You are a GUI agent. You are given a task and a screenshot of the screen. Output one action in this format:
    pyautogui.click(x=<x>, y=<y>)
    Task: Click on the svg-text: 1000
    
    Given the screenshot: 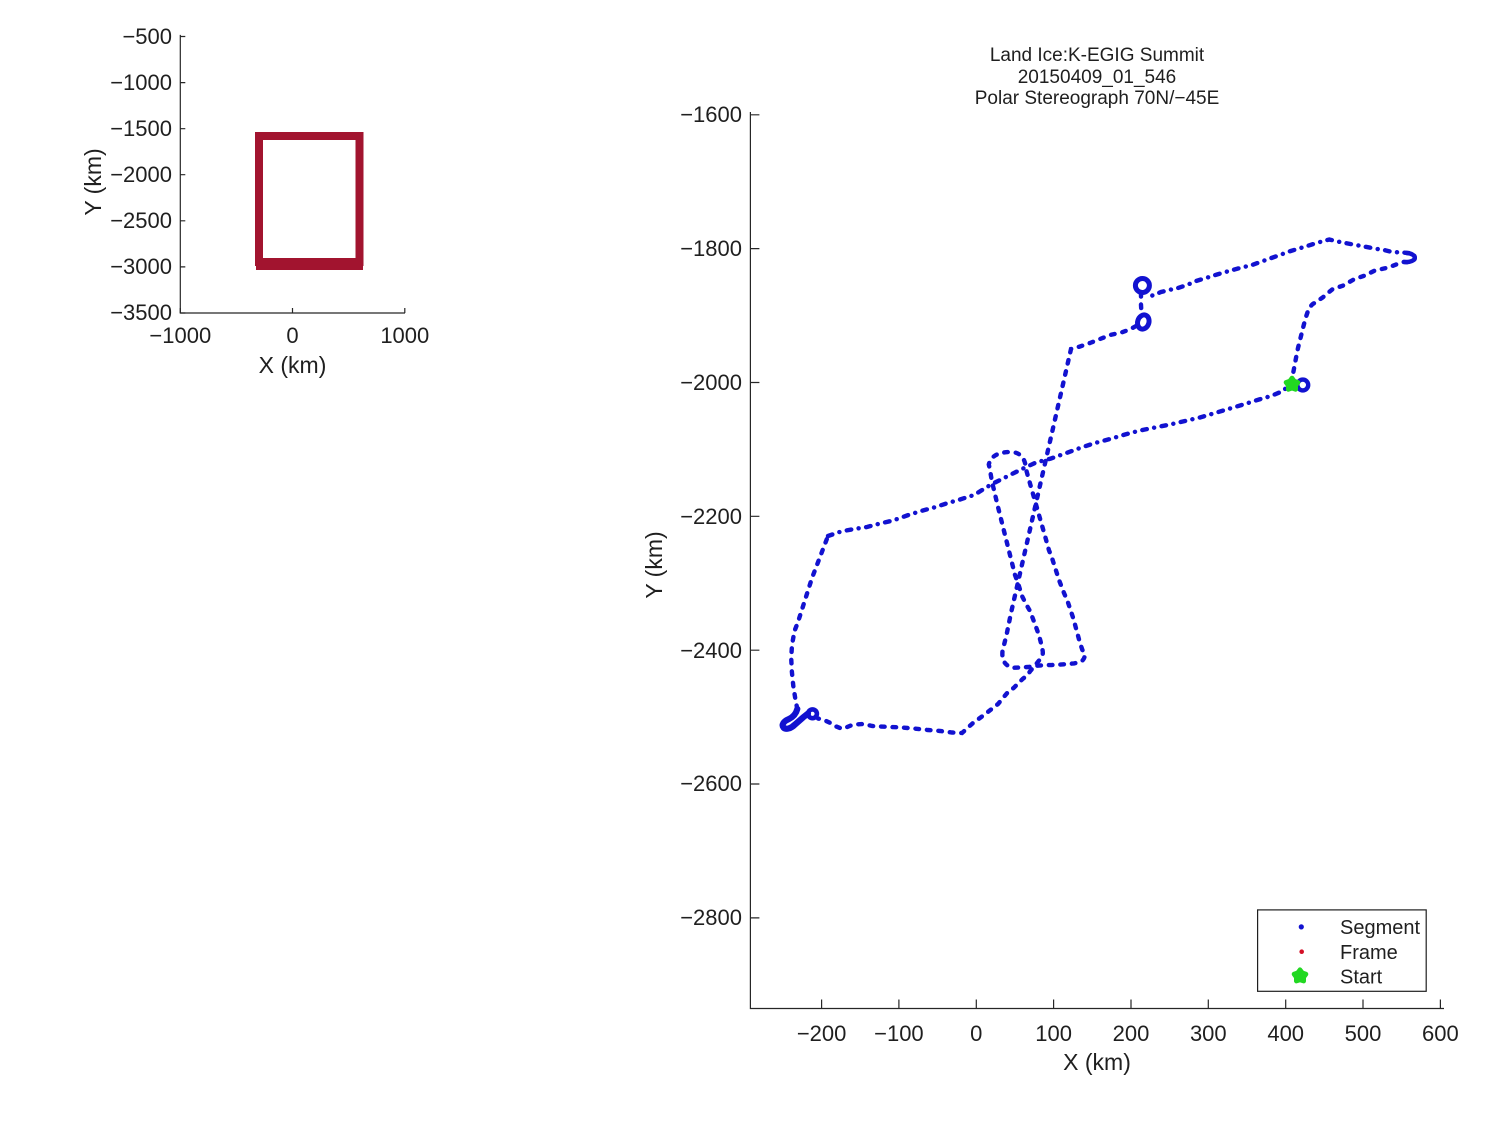 What is the action you would take?
    pyautogui.click(x=404, y=335)
    